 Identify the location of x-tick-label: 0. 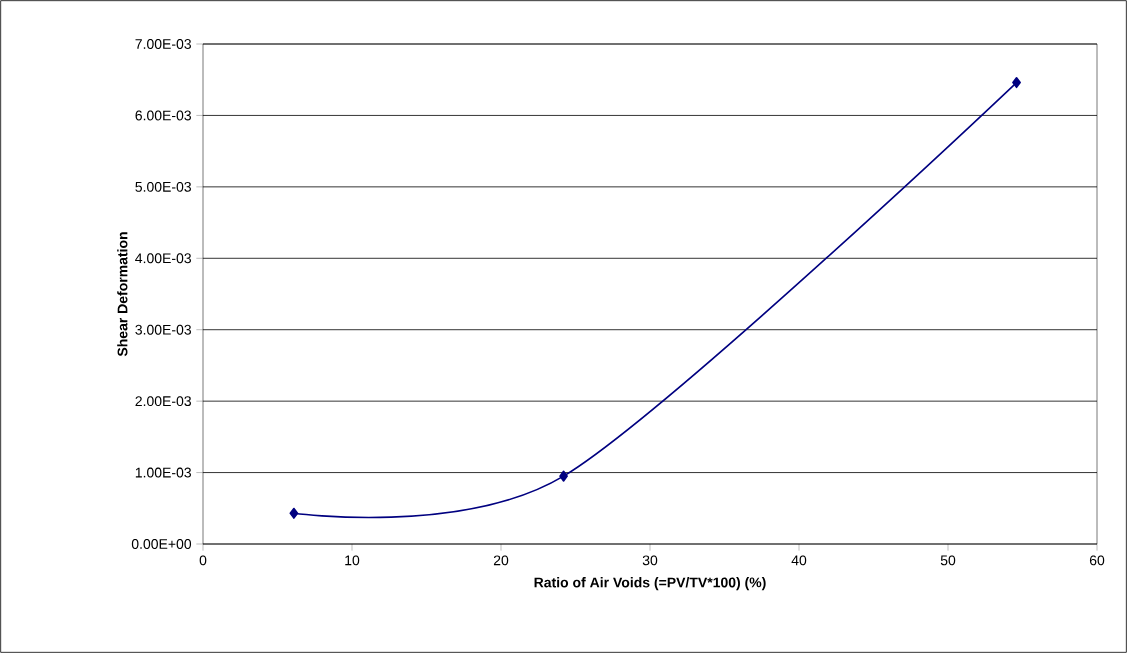
(203, 560).